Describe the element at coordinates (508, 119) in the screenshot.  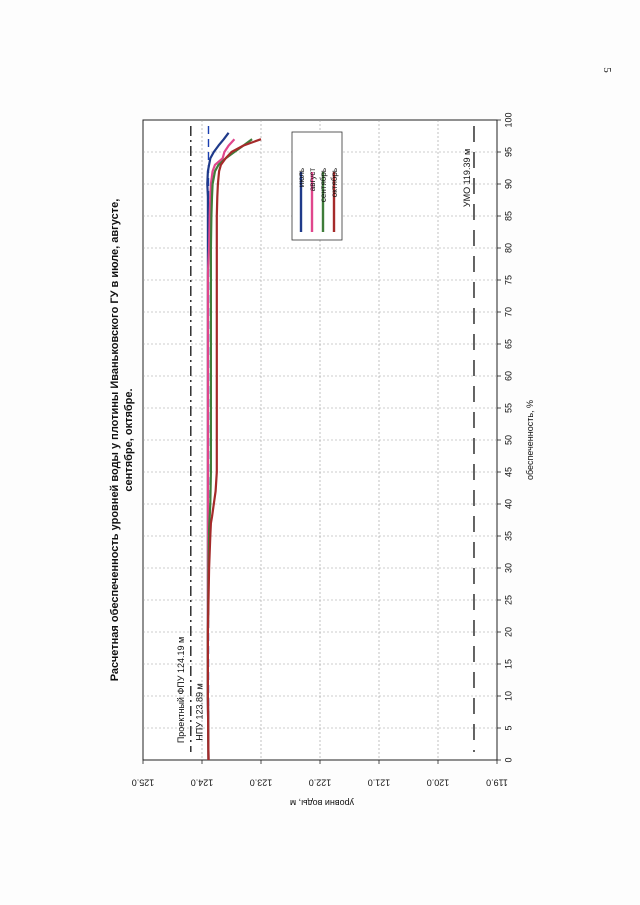
I see `x-tick-label: 100` at that location.